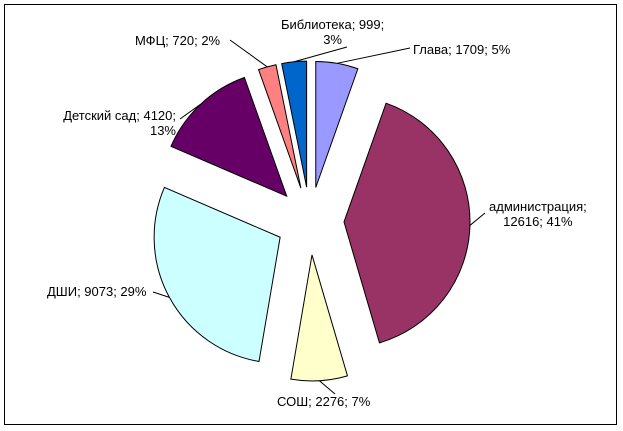  What do you see at coordinates (97, 291) in the screenshot?
I see `label-dshi: ДШИ; 9073; 29%` at bounding box center [97, 291].